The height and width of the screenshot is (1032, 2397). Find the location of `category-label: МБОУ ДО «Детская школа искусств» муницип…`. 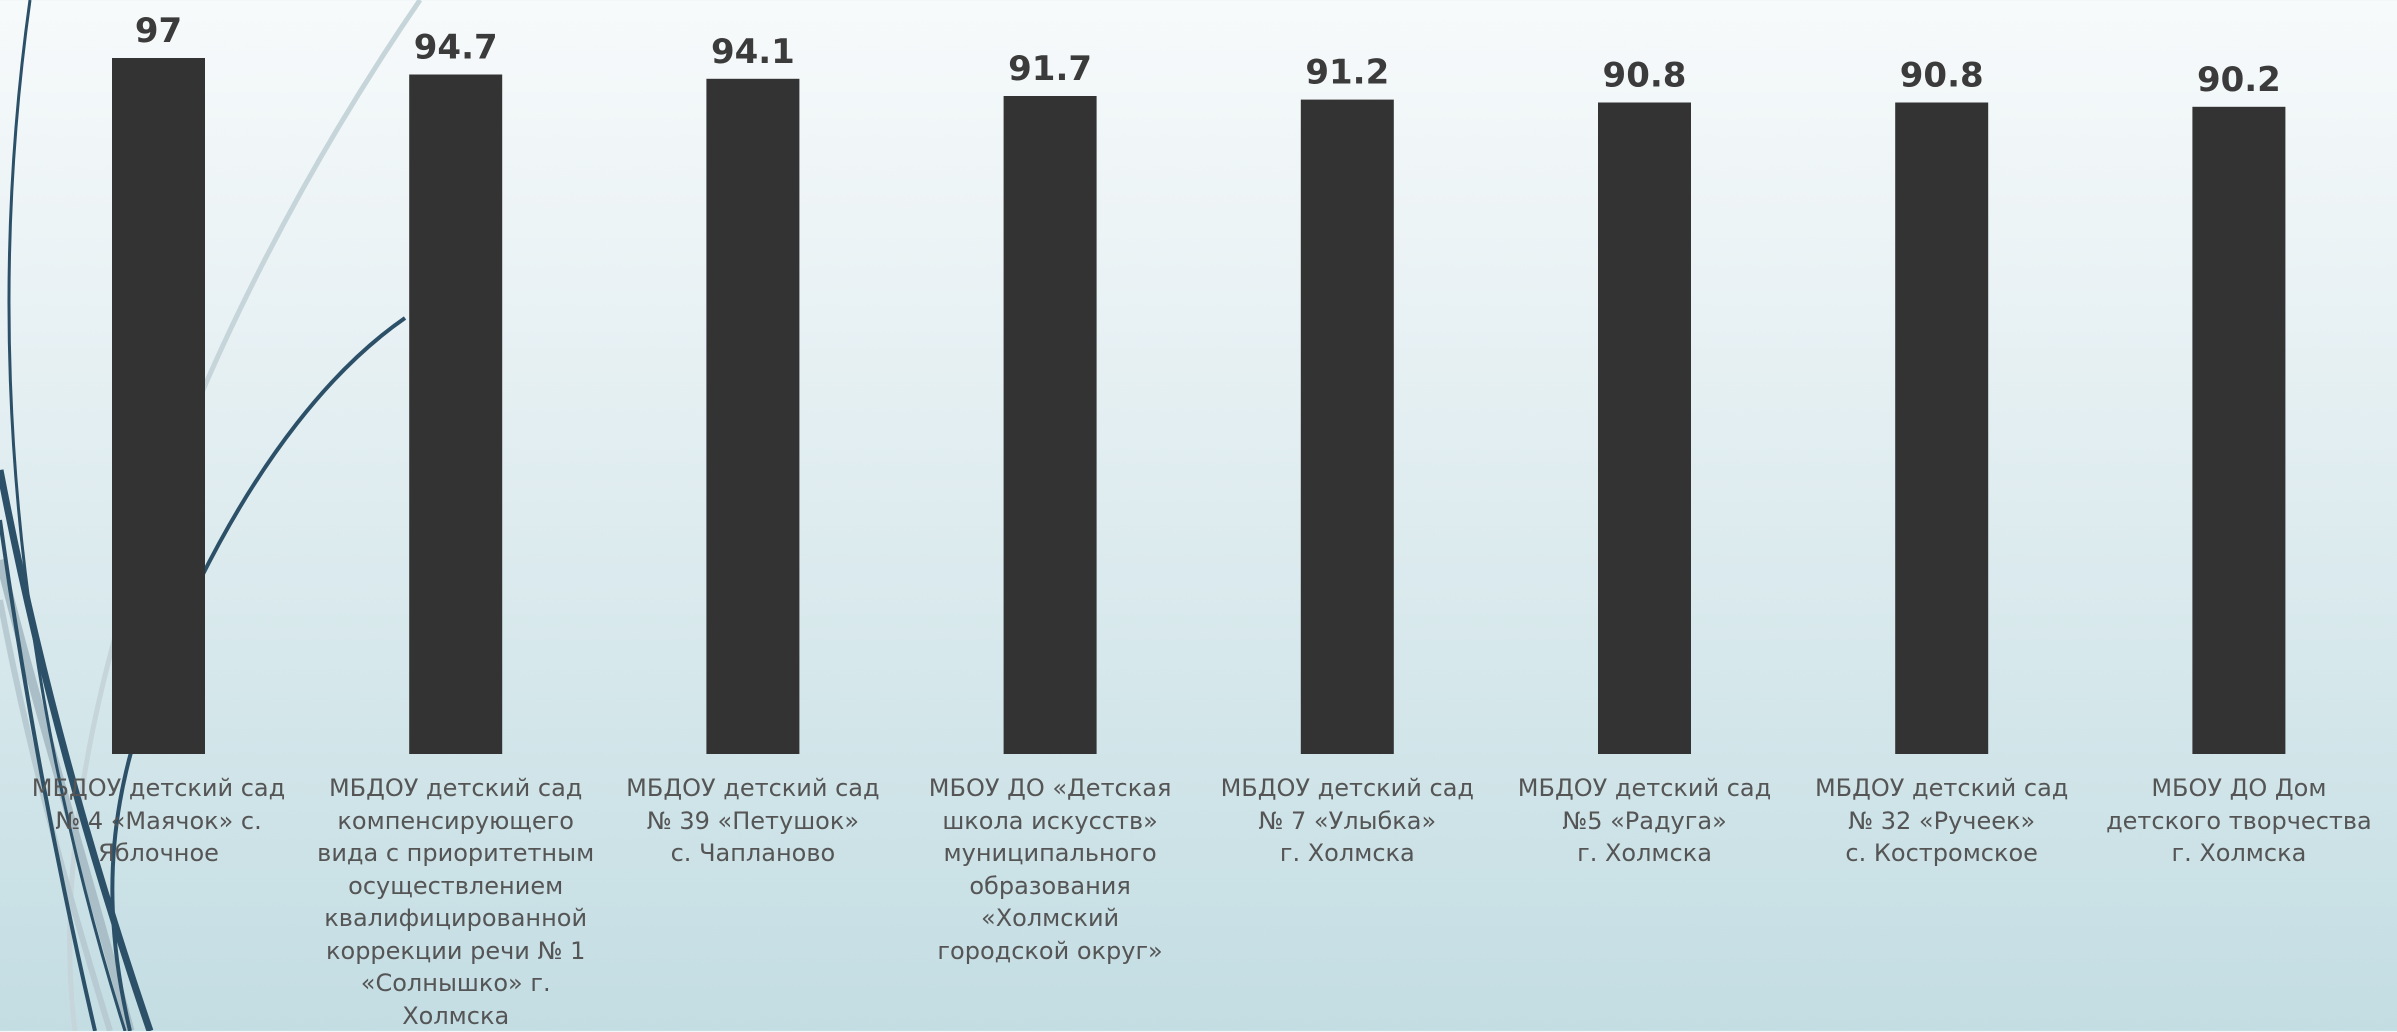

category-label: МБОУ ДО «Детская школа искусств» муницип… is located at coordinates (1050, 869).